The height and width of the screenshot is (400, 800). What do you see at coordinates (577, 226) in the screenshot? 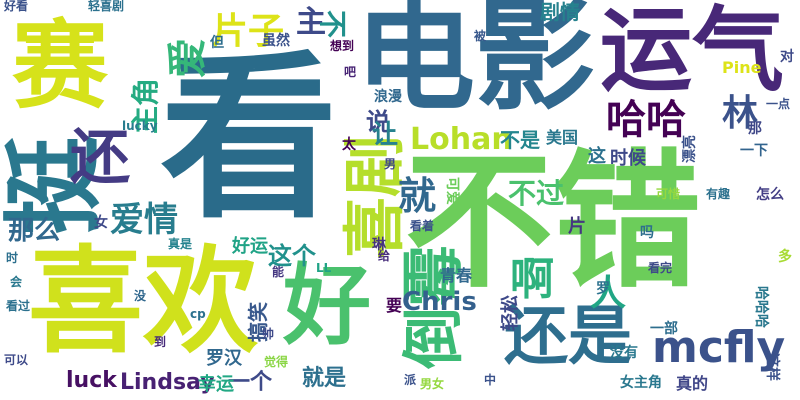
I see `word: 片` at bounding box center [577, 226].